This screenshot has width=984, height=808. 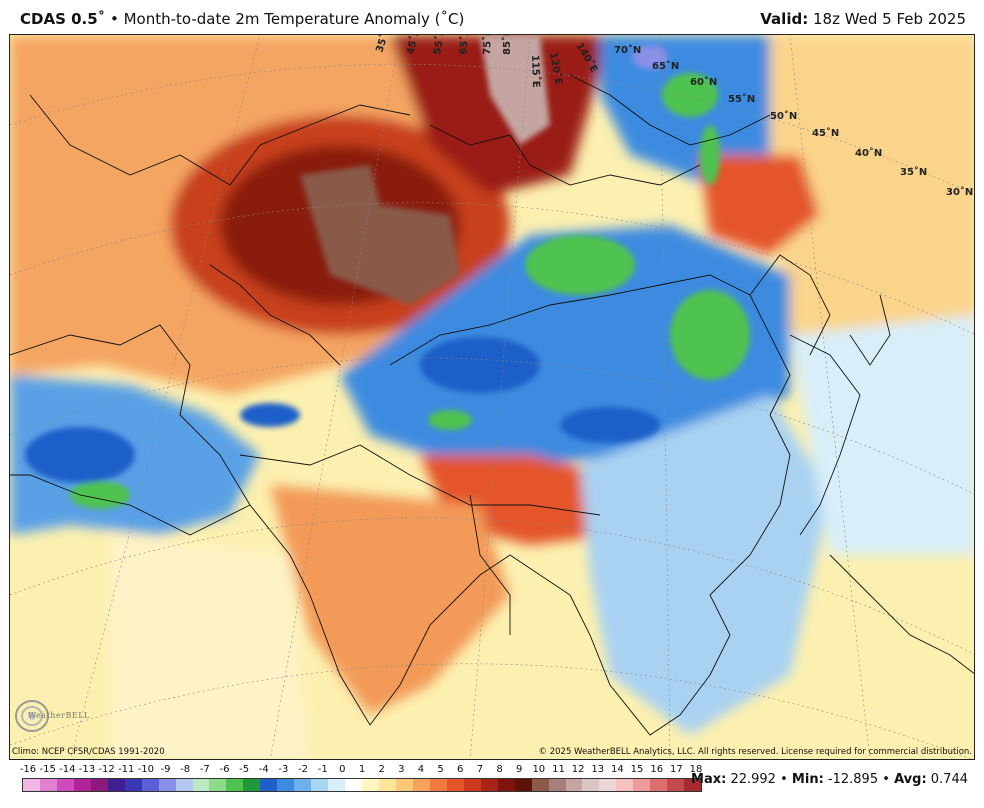 What do you see at coordinates (886, 779) in the screenshot?
I see `stats-sep: •` at bounding box center [886, 779].